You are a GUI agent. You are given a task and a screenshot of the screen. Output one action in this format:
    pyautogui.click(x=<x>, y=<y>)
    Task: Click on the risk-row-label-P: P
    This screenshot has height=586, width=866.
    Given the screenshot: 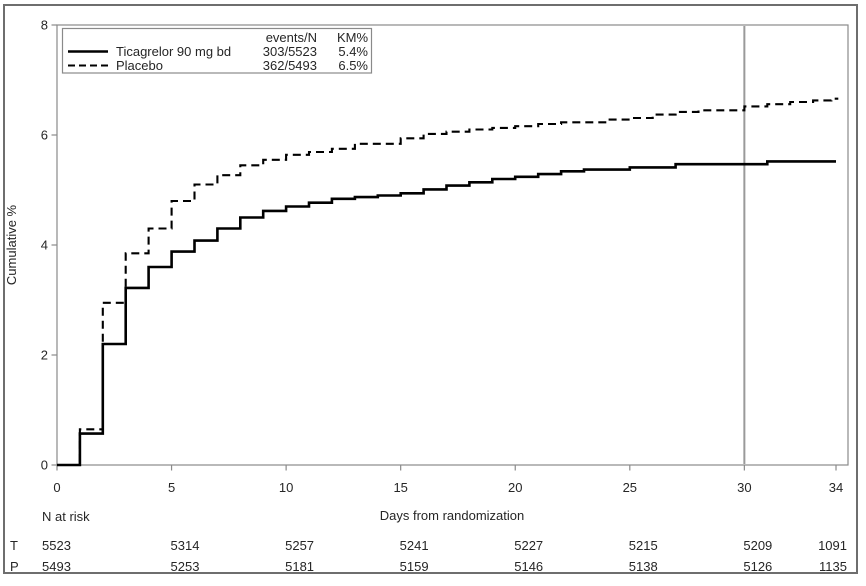 What is the action you would take?
    pyautogui.click(x=14, y=566)
    